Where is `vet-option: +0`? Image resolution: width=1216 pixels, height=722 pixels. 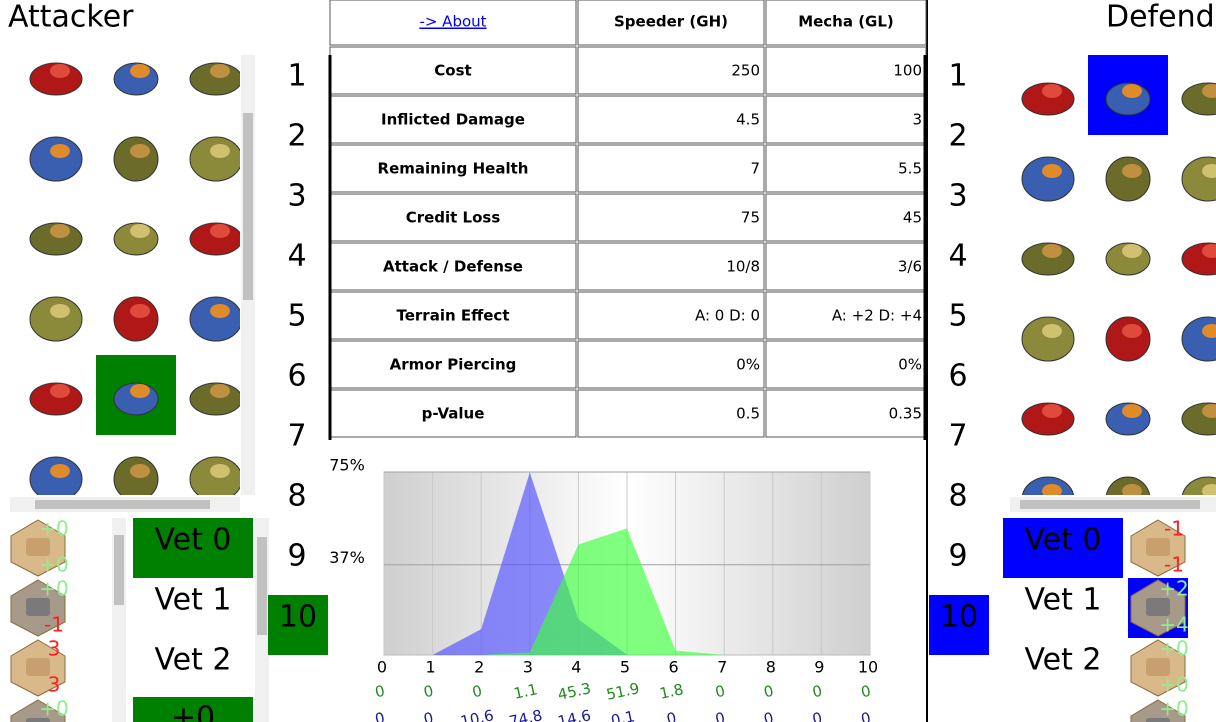
vet-option: +0 is located at coordinates (193, 711).